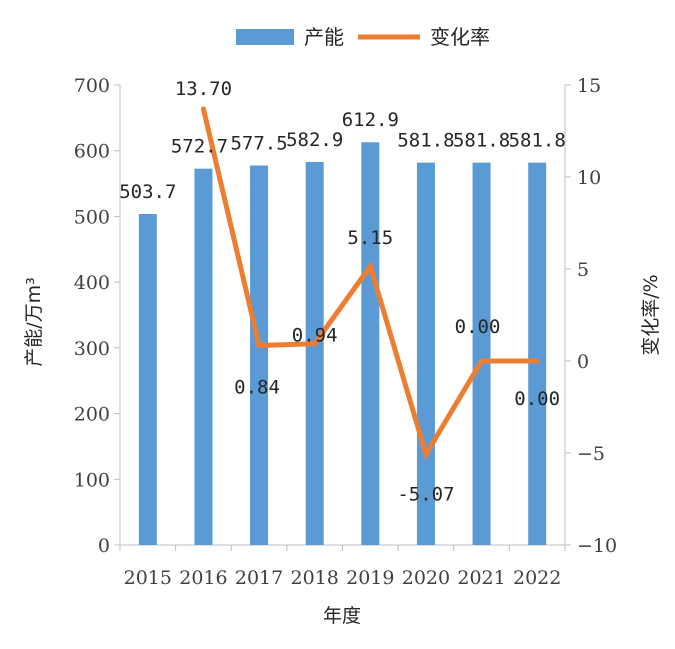 The image size is (675, 649). Describe the element at coordinates (651, 314) in the screenshot. I see `y-axis-right-title: 变化率/%` at that location.